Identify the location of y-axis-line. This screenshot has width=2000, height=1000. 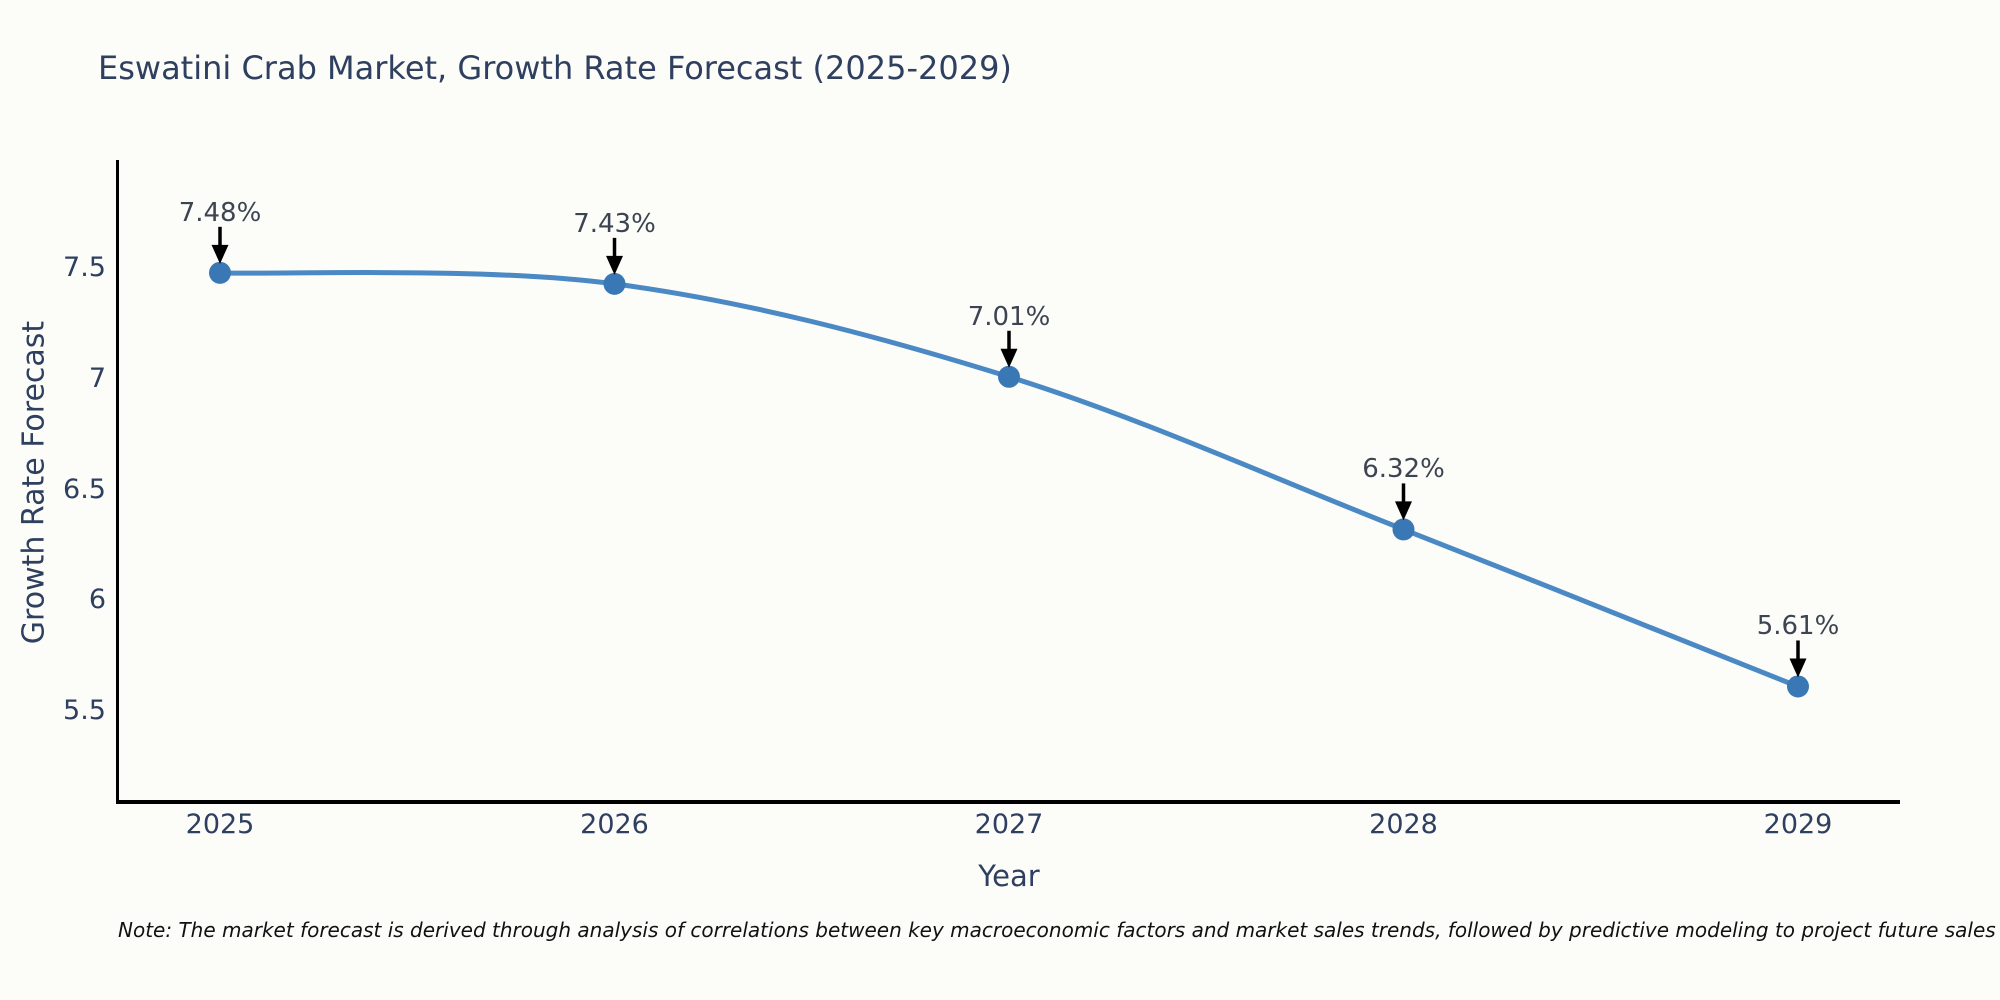
(117, 481).